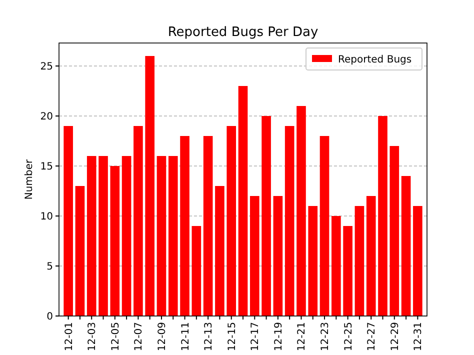 Image resolution: width=474 pixels, height=355 pixels. What do you see at coordinates (69, 337) in the screenshot?
I see `x-tick-label: 12-01` at bounding box center [69, 337].